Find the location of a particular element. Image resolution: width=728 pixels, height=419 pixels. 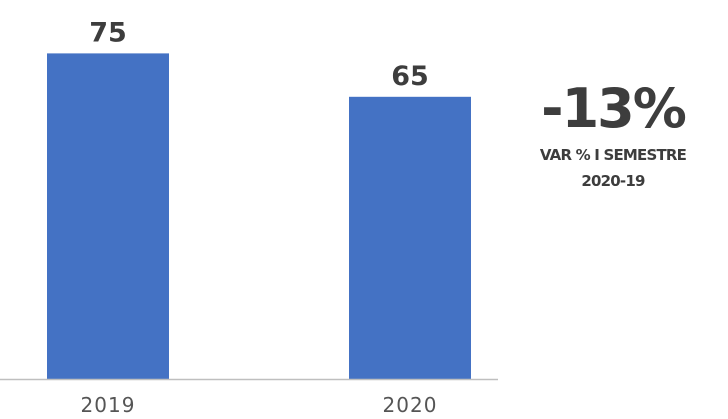

variation-label-line2: 2020-19 is located at coordinates (613, 181).